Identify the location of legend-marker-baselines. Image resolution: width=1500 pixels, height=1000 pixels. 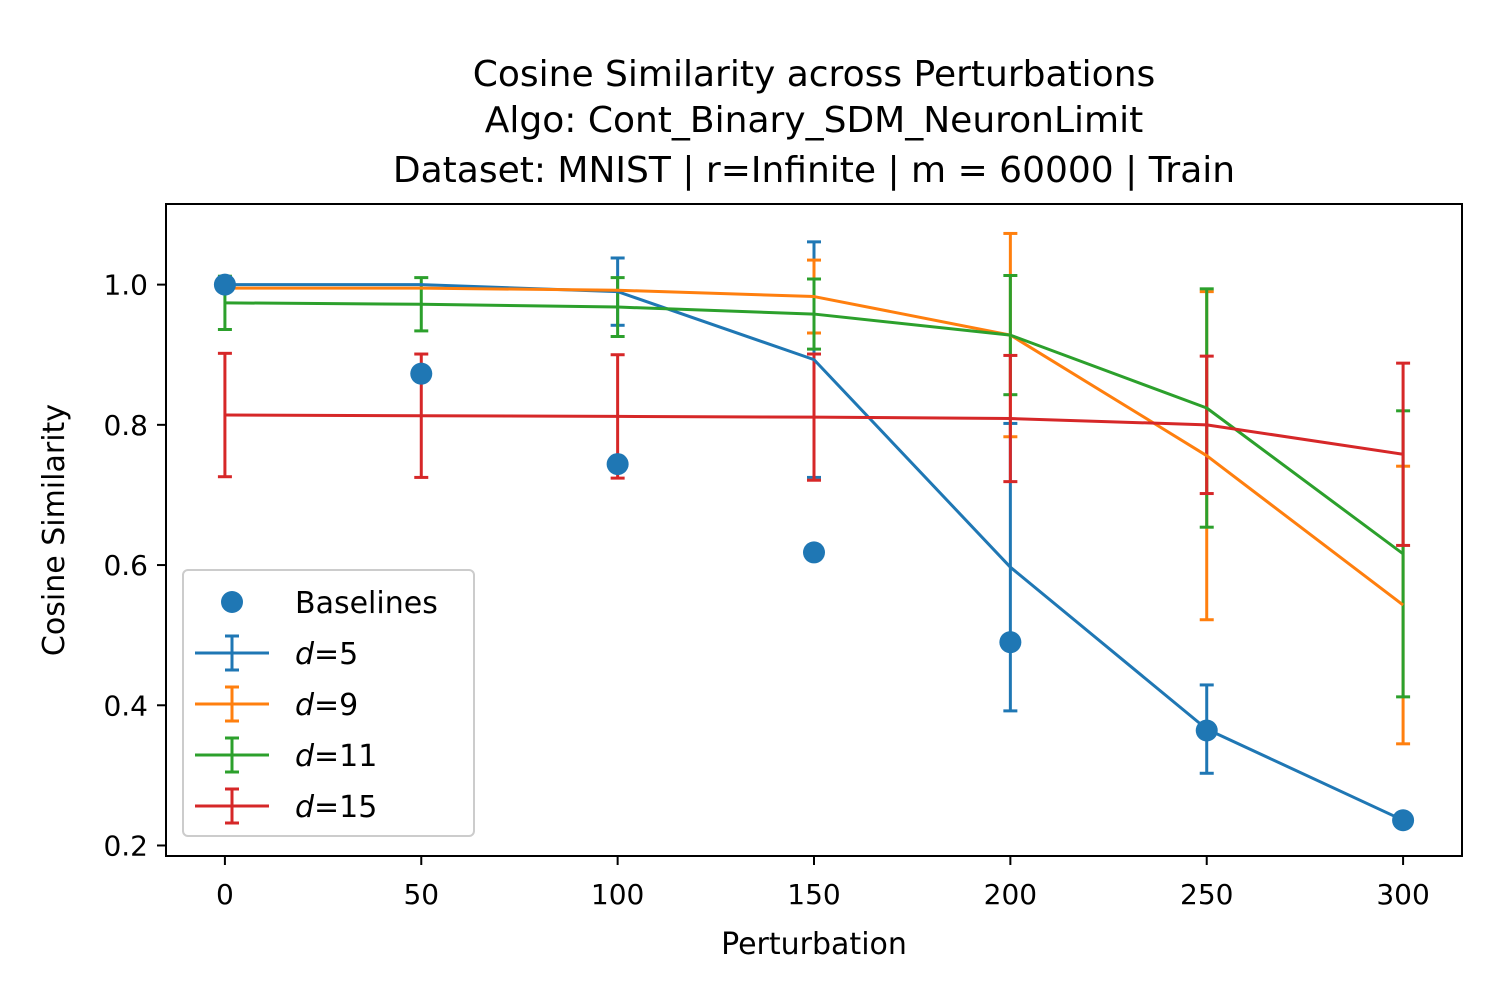
(232, 602).